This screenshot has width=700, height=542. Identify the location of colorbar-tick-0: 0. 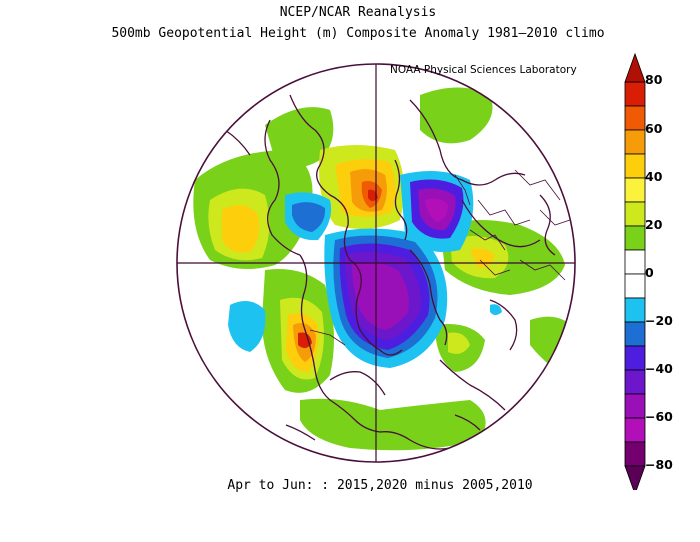
(649, 272).